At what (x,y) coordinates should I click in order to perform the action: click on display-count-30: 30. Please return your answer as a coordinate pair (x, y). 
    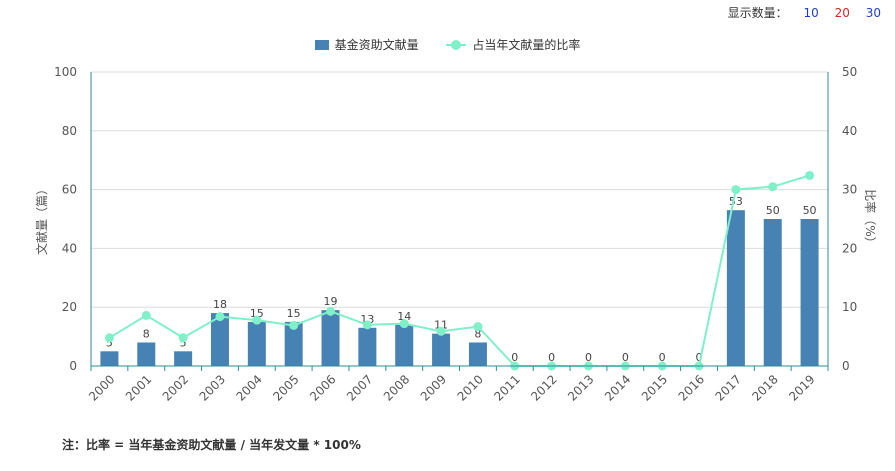
    Looking at the image, I should click on (873, 13).